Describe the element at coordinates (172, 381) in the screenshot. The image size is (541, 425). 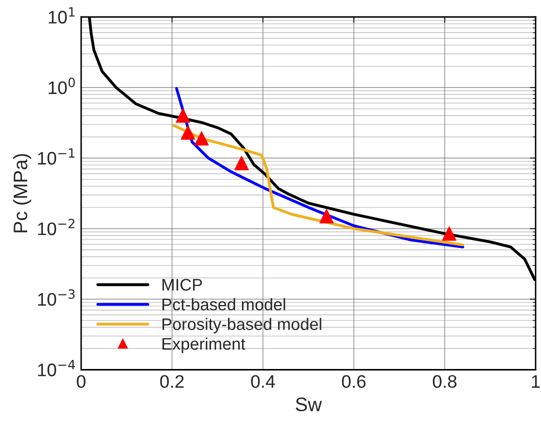
I see `x-tick-label: 0.2` at that location.